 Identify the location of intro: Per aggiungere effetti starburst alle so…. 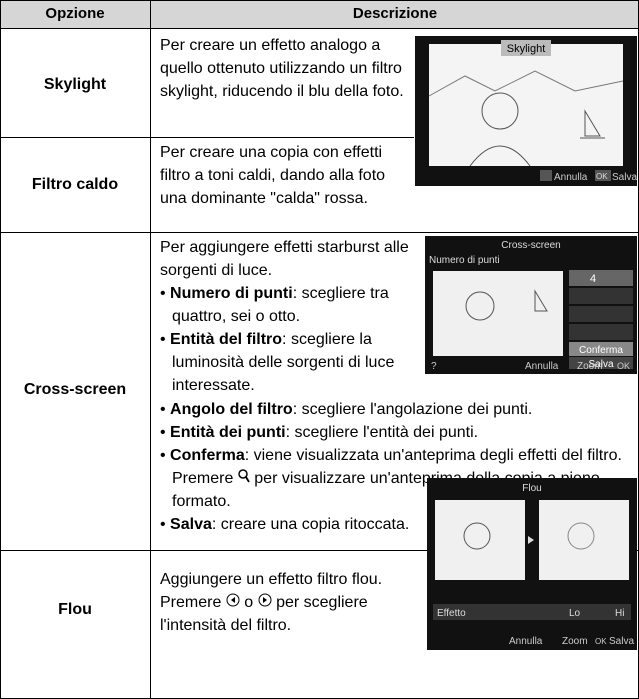
(284, 259).